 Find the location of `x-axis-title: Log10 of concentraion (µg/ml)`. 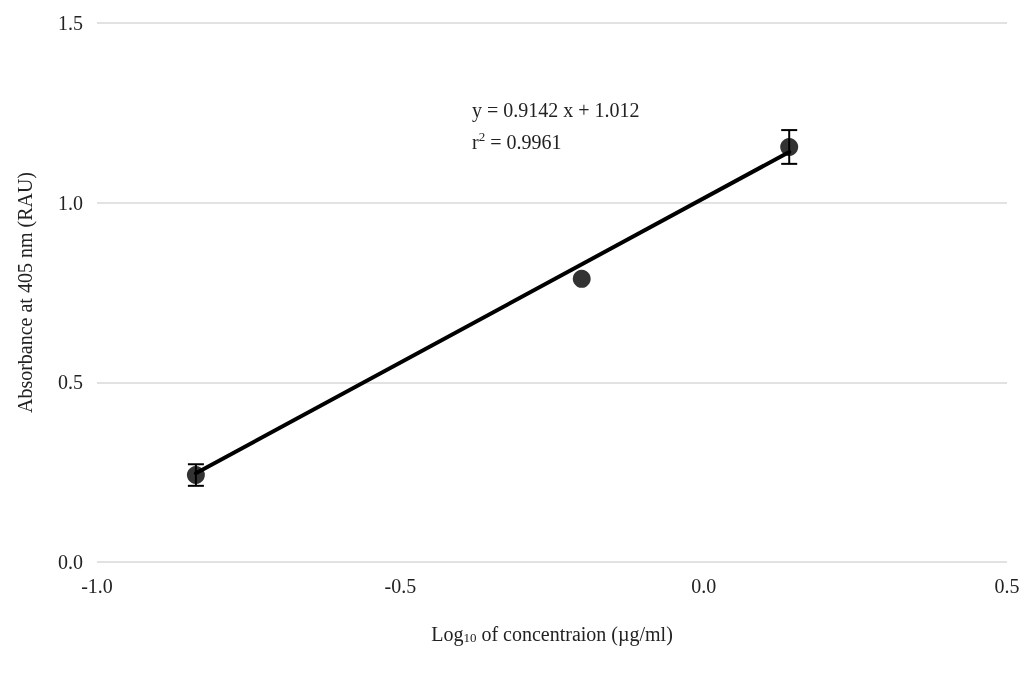

x-axis-title: Log10 of concentraion (µg/ml) is located at coordinates (552, 634).